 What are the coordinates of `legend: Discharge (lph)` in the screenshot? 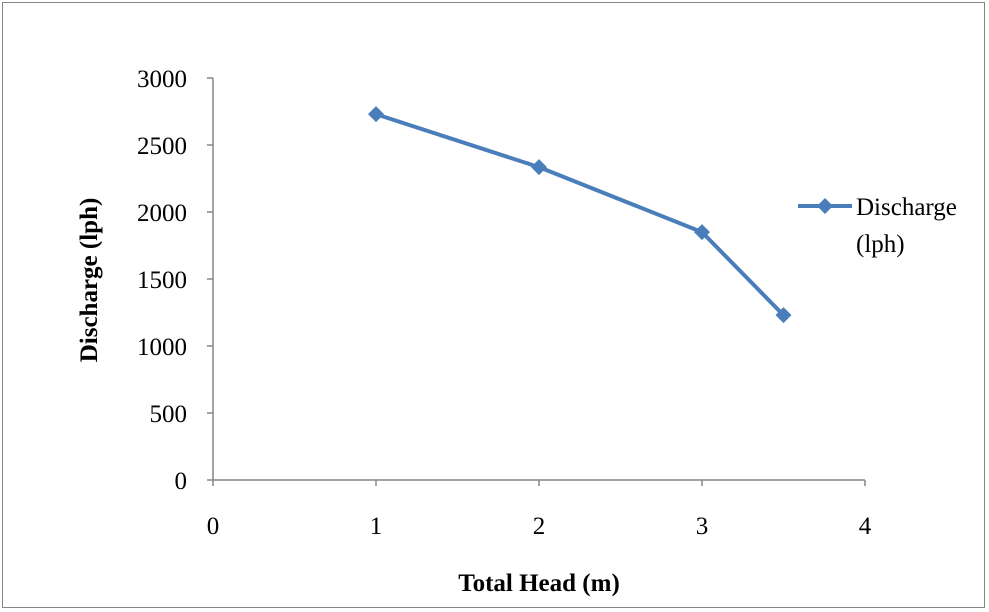 It's located at (877, 226).